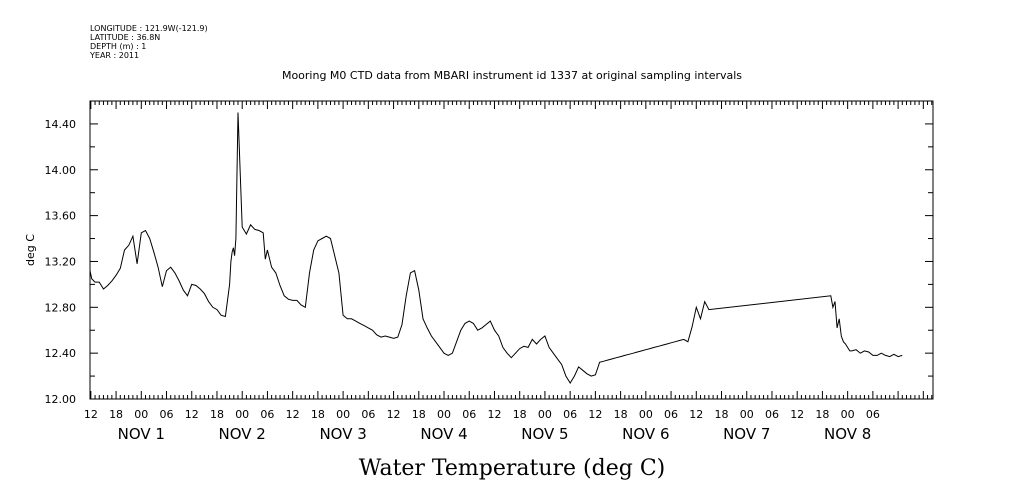 The image size is (1009, 504). What do you see at coordinates (61, 170) in the screenshot?
I see `y-tick-label: 14.00` at bounding box center [61, 170].